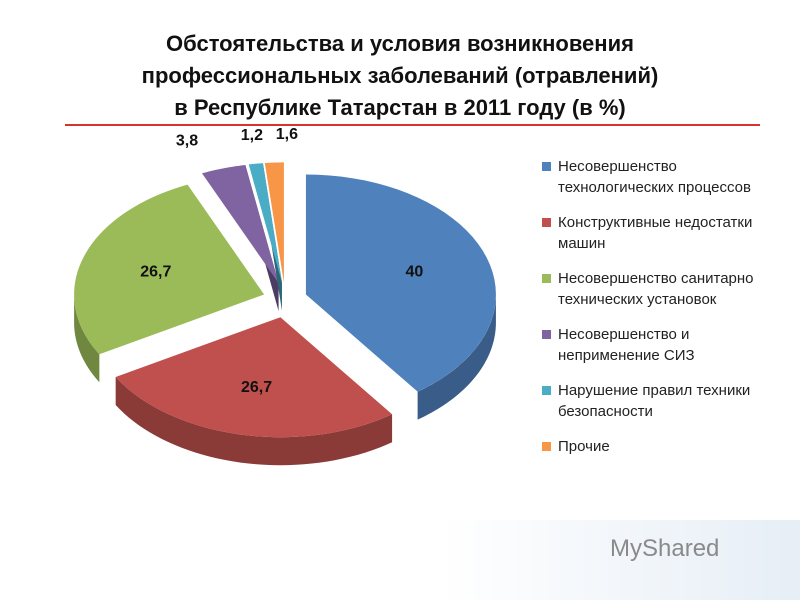 This screenshot has height=600, width=800. Describe the element at coordinates (414, 272) in the screenshot. I see `data-label: 40` at that location.